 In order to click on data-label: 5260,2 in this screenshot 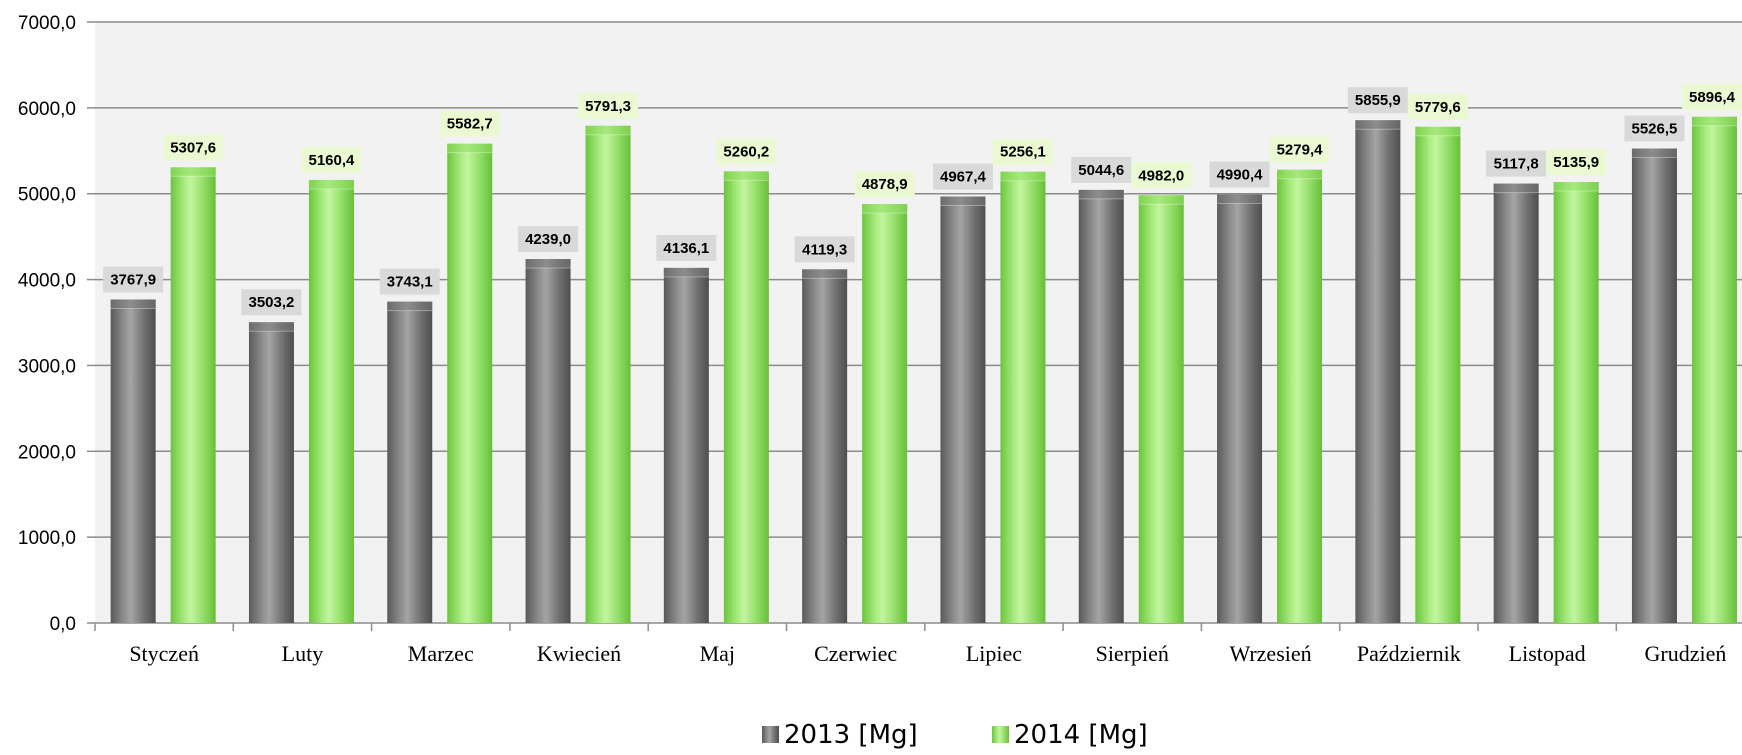, I will do `click(746, 151)`.